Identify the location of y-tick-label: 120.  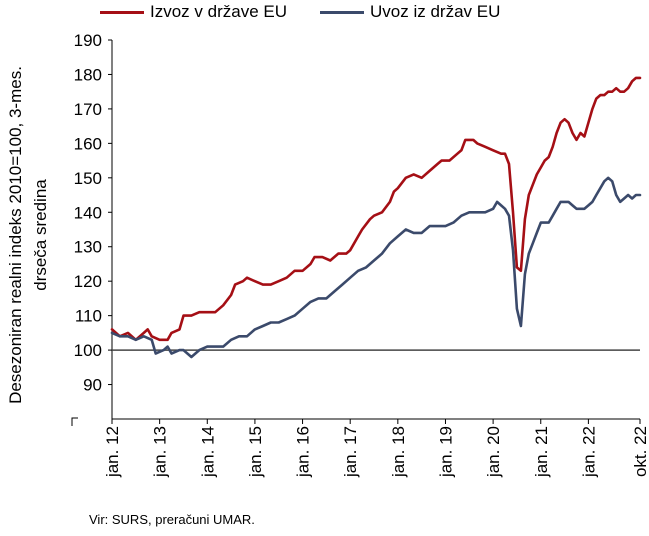
(88, 281).